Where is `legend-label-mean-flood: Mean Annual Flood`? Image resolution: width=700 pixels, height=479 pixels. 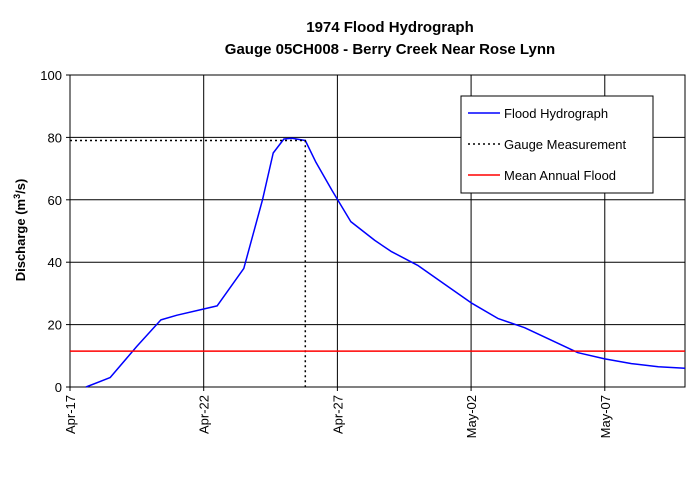
legend-label-mean-flood: Mean Annual Flood is located at coordinates (560, 175).